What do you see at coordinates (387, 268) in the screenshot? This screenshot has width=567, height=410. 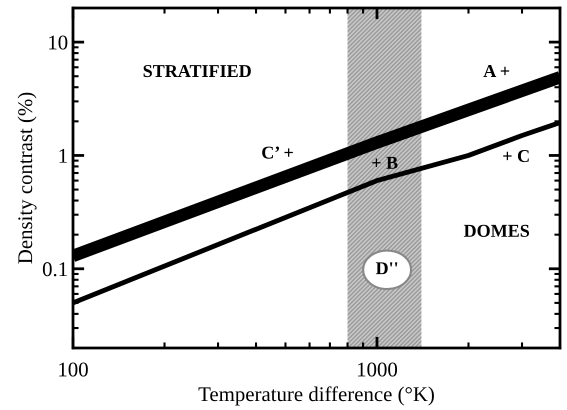 I see `annotation: D''` at bounding box center [387, 268].